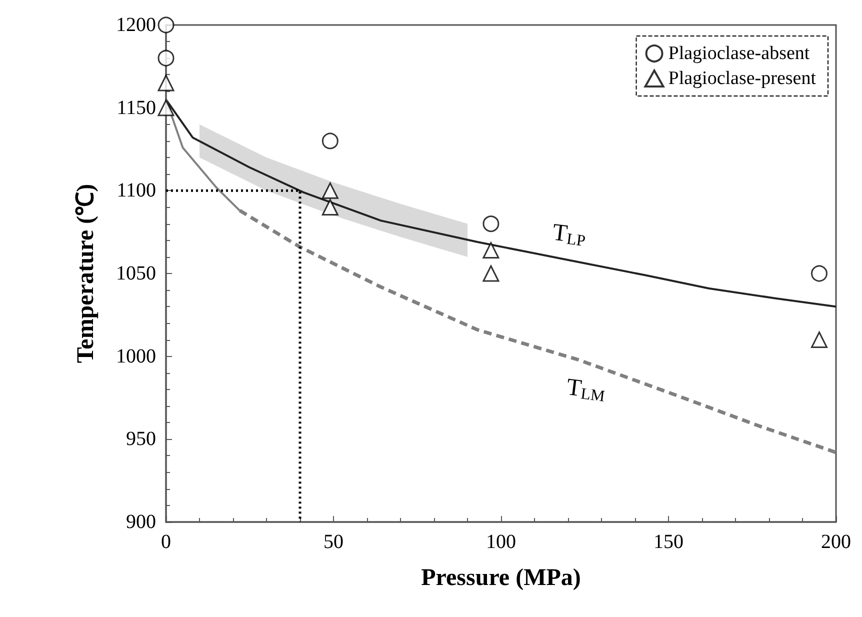  I want to click on y-tick-label: 950, so click(141, 439).